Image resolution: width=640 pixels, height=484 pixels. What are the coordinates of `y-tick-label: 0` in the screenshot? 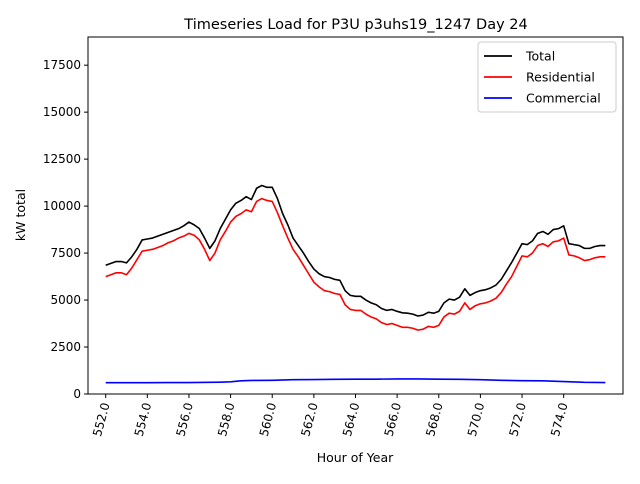 It's located at (77, 394).